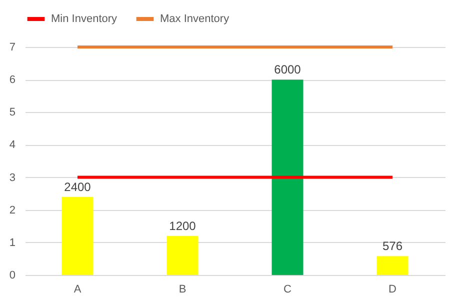 The image size is (474, 303). What do you see at coordinates (12, 80) in the screenshot?
I see `y-tick-label: 6` at bounding box center [12, 80].